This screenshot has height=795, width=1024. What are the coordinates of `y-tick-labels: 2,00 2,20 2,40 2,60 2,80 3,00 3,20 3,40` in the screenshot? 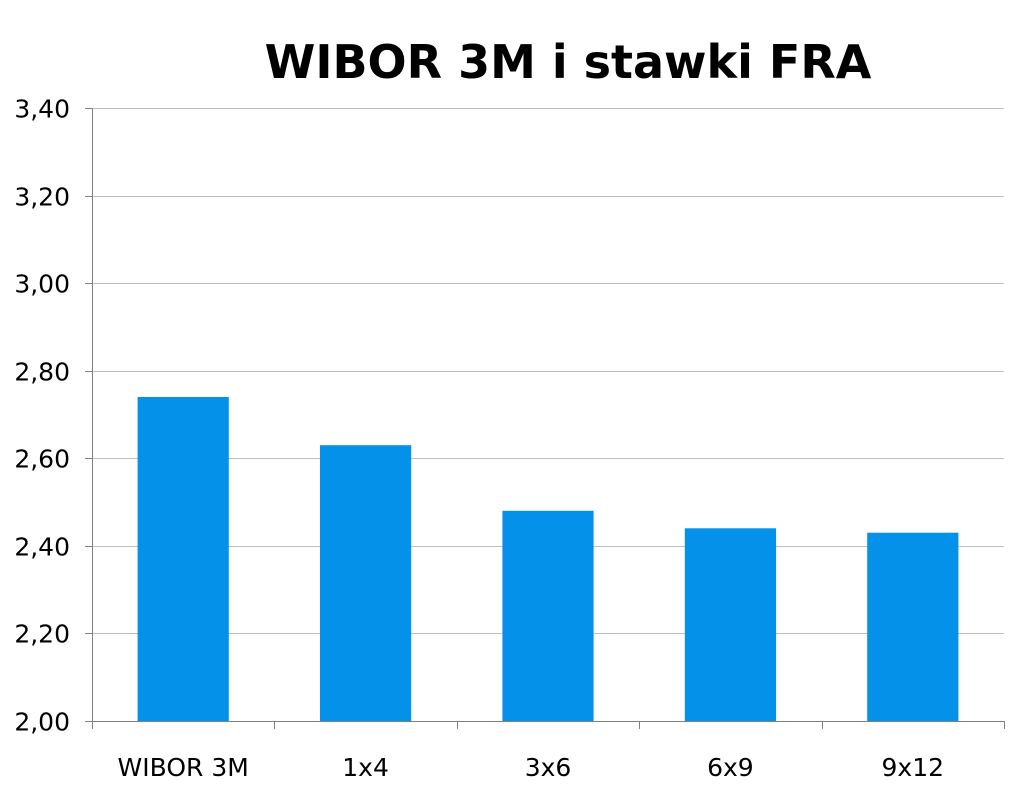 It's located at (42, 416).